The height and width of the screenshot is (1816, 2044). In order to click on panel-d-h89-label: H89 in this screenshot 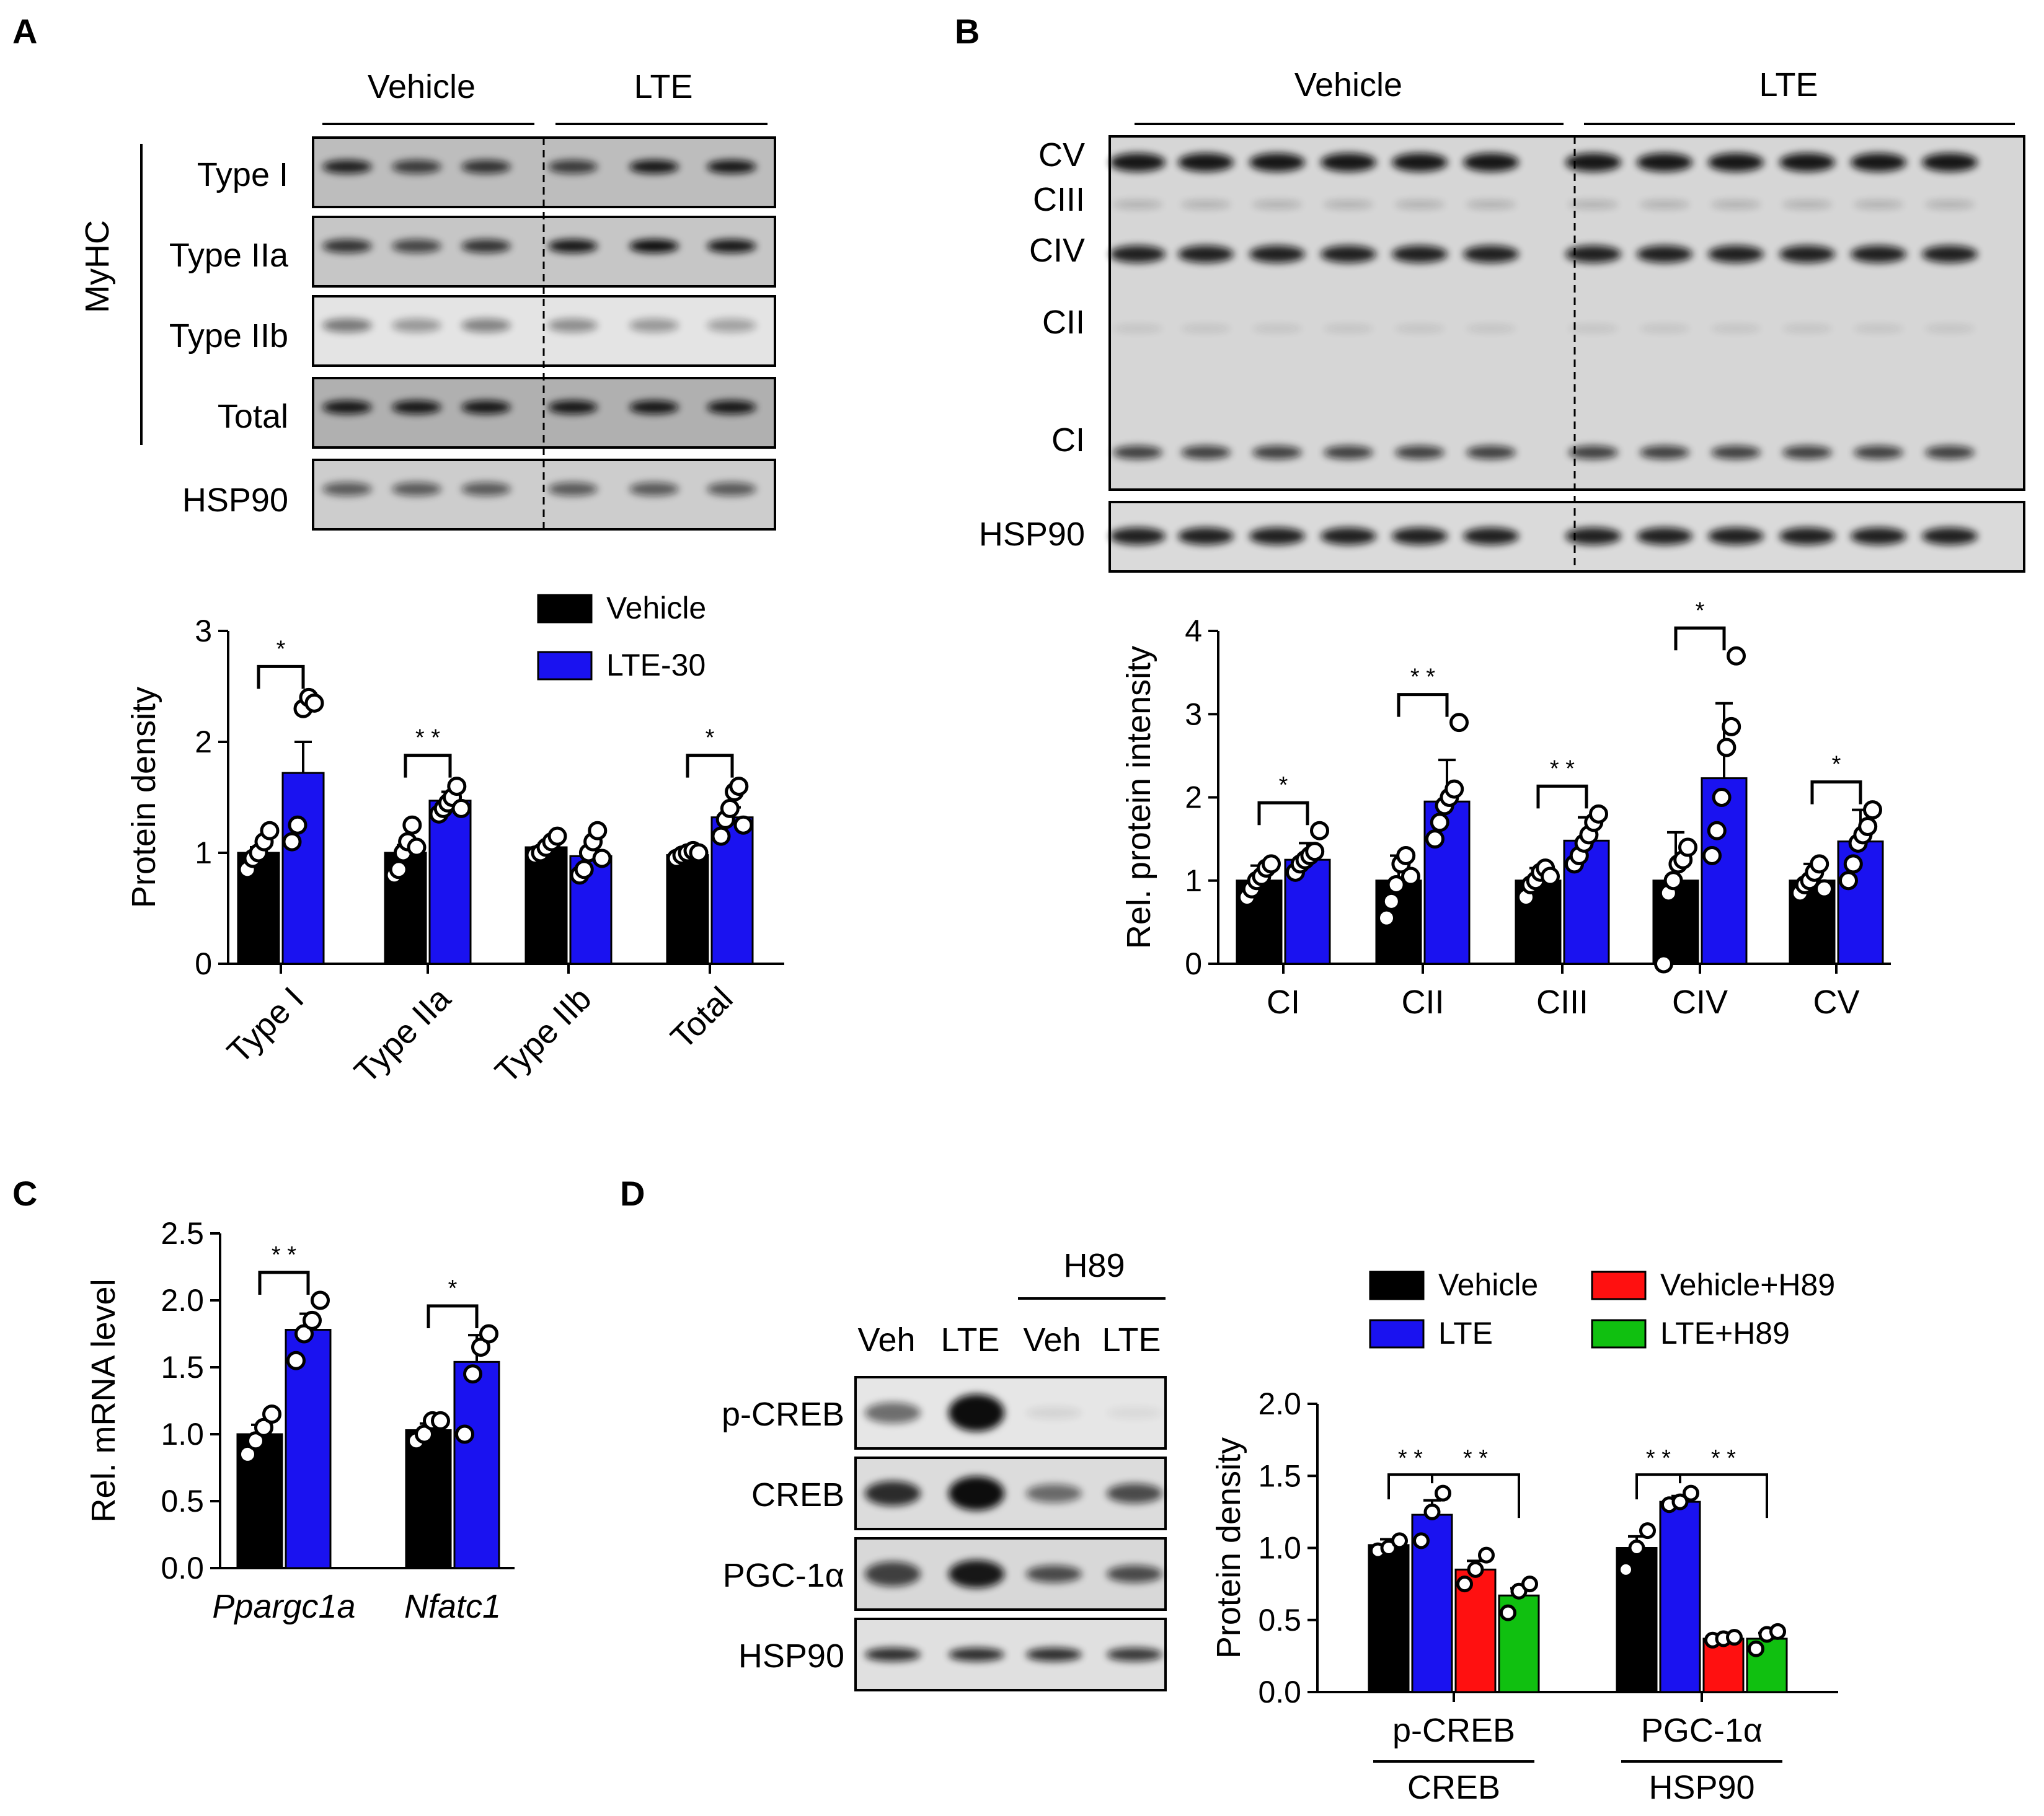, I will do `click(1094, 1265)`.